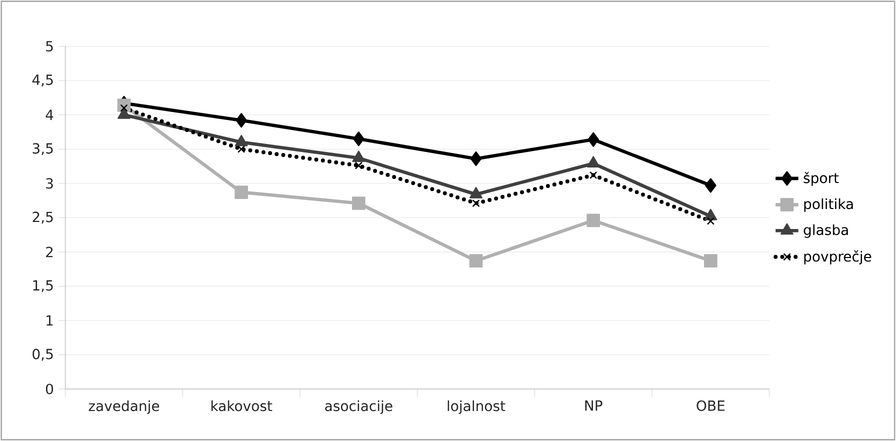 This screenshot has width=896, height=441. What do you see at coordinates (828, 205) in the screenshot?
I see `legend-label: politika` at bounding box center [828, 205].